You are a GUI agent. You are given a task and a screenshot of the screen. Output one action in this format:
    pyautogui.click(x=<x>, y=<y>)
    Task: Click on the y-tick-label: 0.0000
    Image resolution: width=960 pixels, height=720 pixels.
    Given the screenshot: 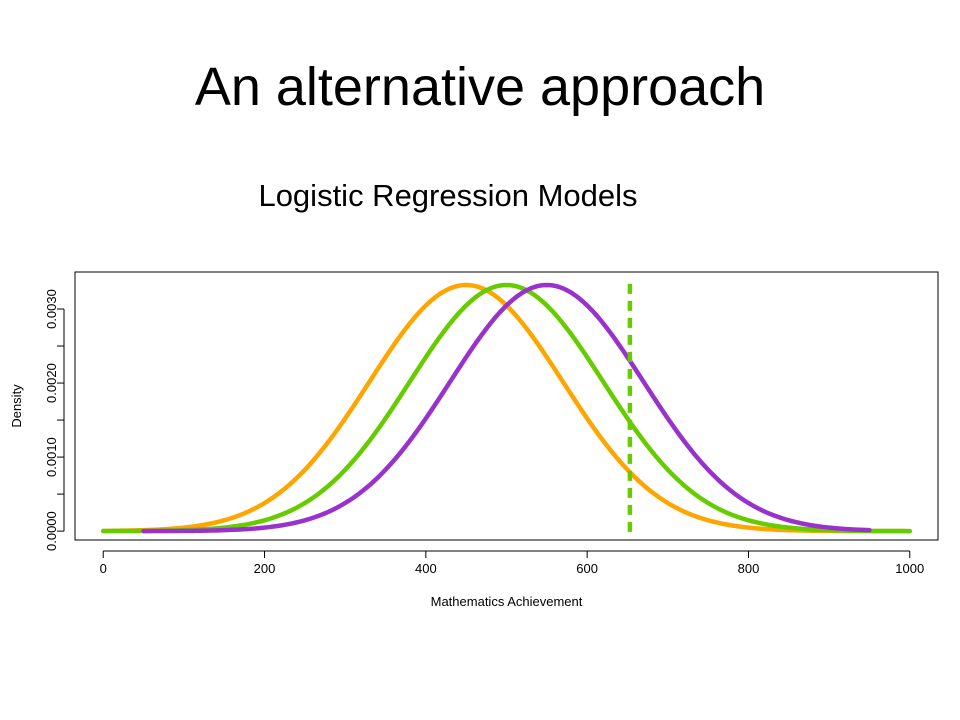 What is the action you would take?
    pyautogui.click(x=51, y=531)
    